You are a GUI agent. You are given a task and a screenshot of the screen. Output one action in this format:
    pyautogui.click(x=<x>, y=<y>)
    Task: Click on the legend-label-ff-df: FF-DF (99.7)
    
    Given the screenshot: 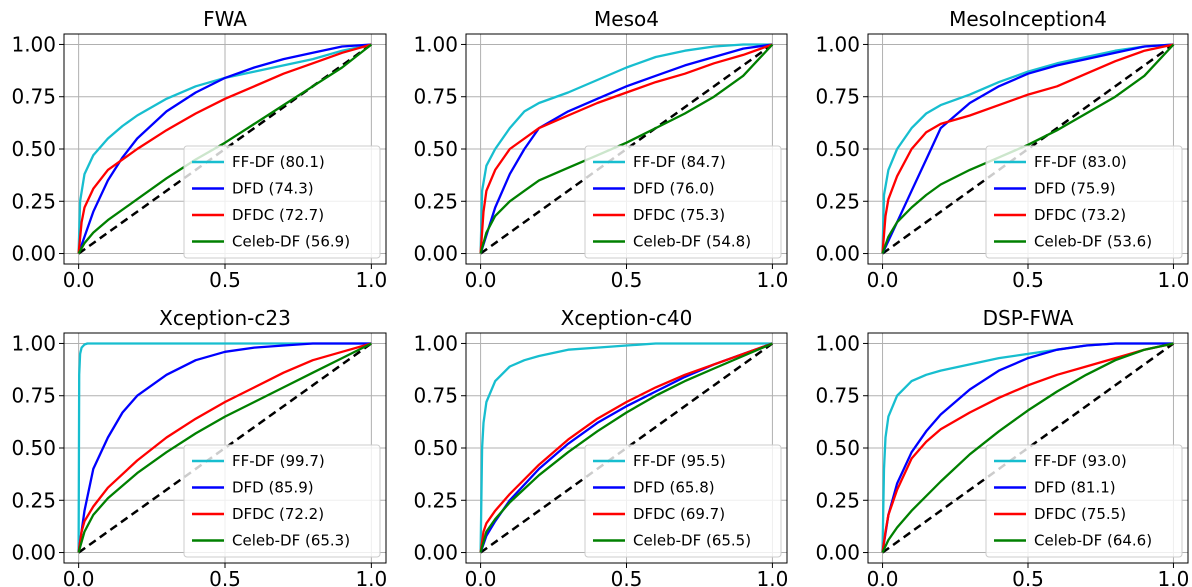 What is the action you would take?
    pyautogui.click(x=278, y=461)
    